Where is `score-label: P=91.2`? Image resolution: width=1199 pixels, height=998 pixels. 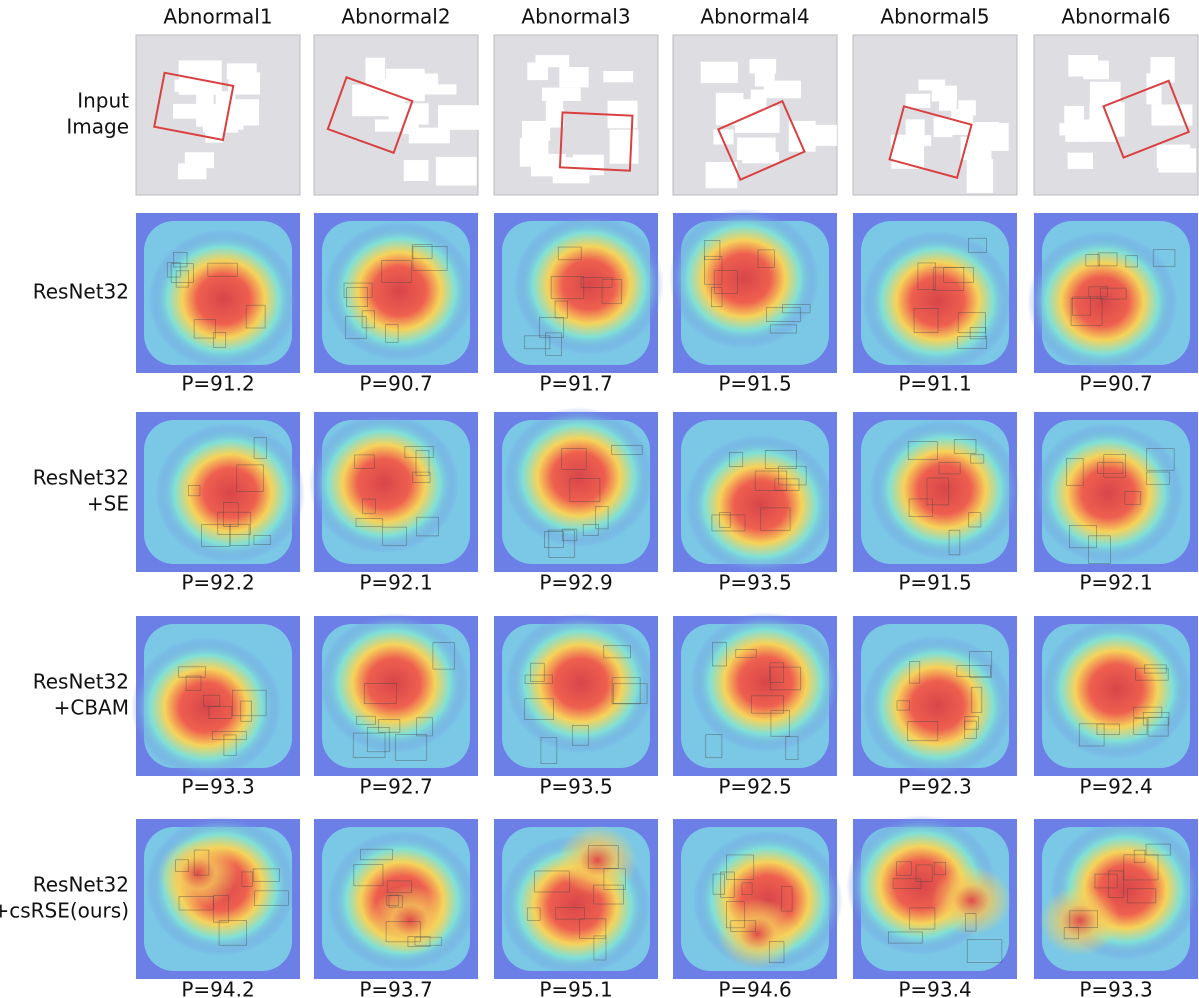 score-label: P=91.2 is located at coordinates (217, 384).